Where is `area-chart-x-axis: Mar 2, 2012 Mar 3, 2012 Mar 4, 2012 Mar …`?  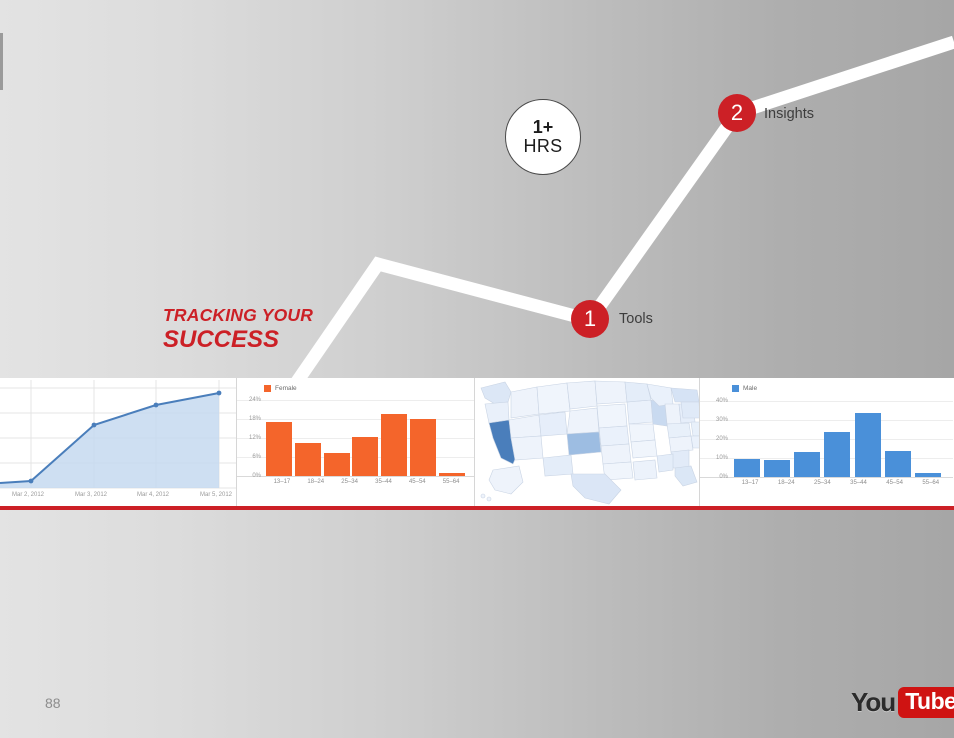
area-chart-x-axis: Mar 2, 2012 Mar 3, 2012 Mar 4, 2012 Mar … is located at coordinates (118, 498).